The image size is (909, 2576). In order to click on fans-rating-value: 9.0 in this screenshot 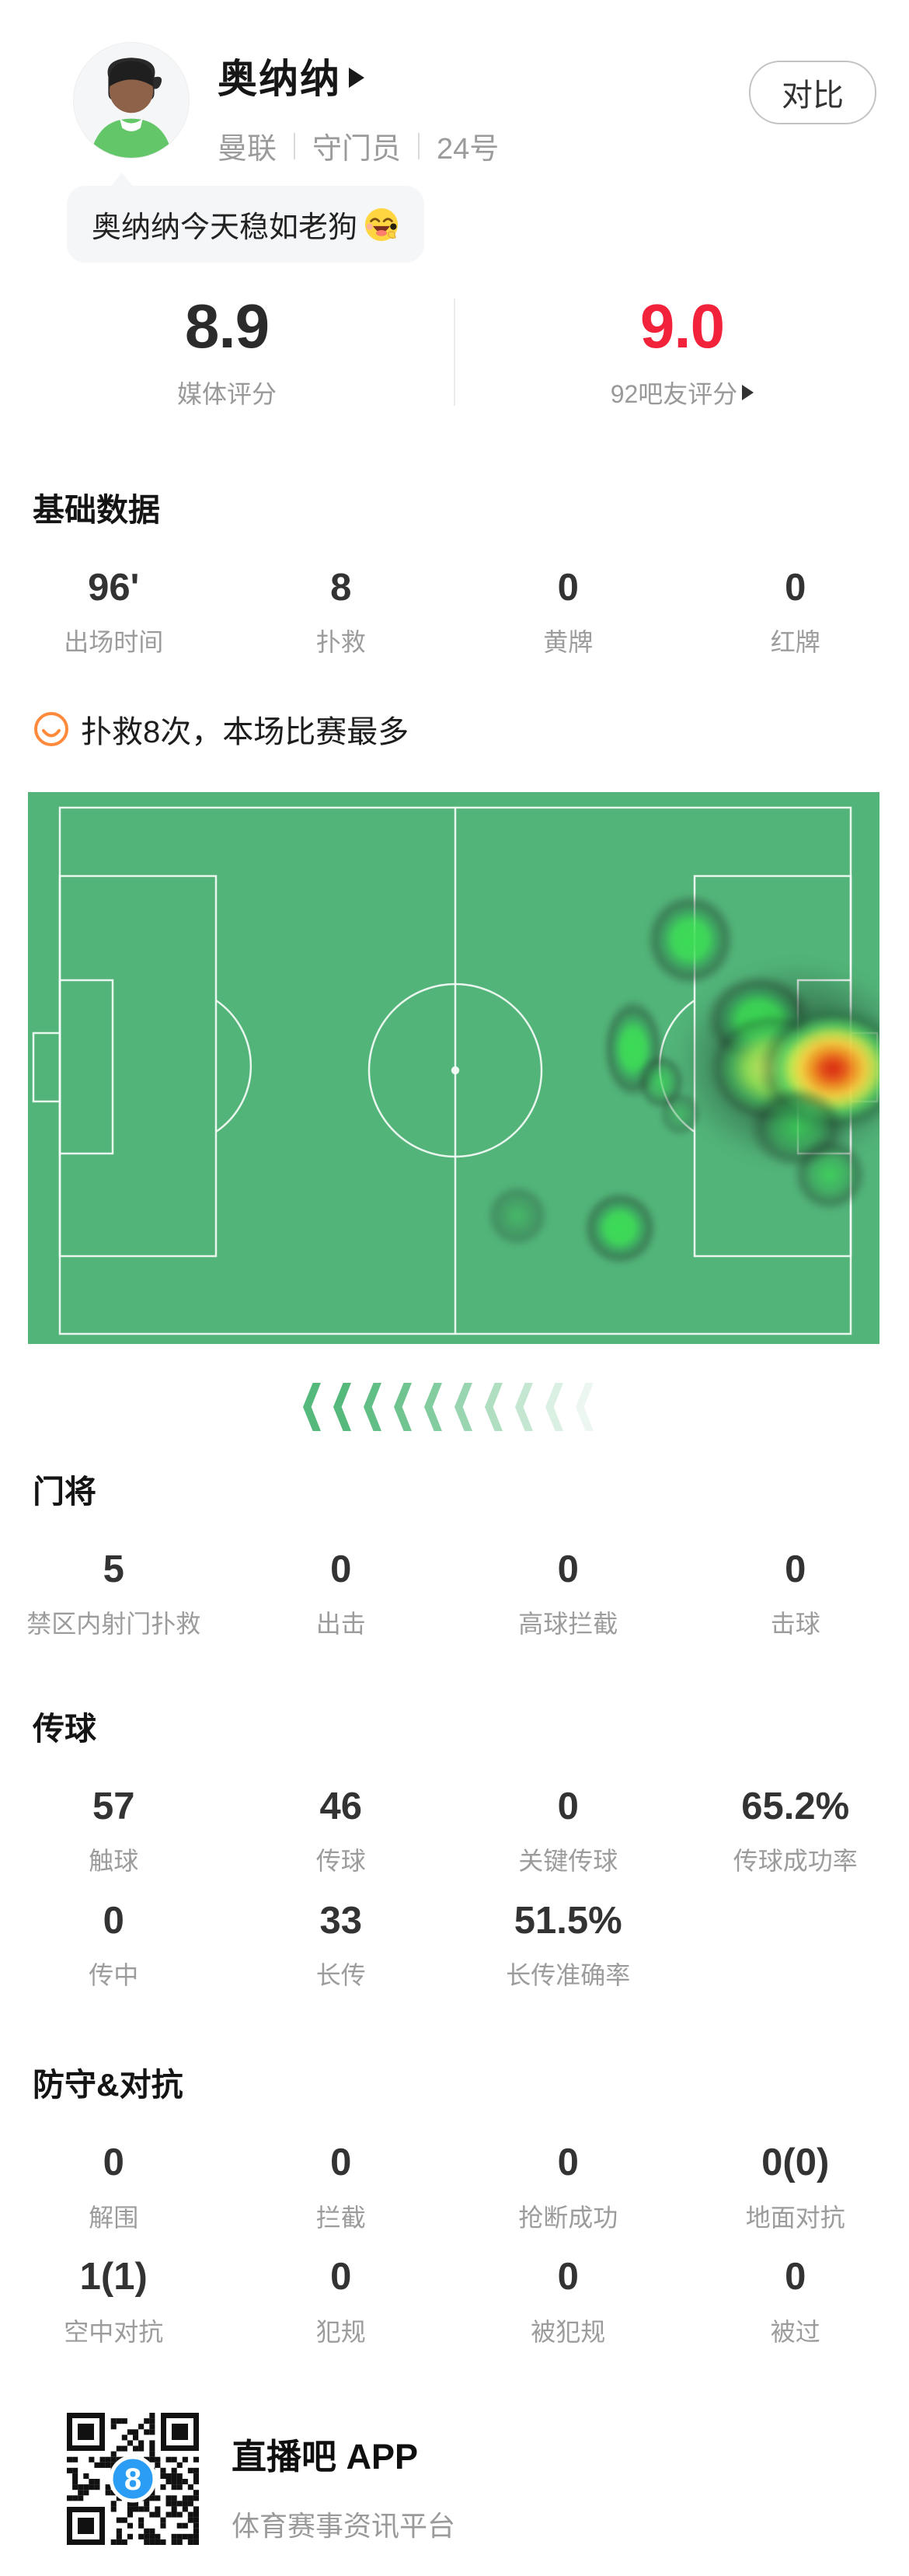, I will do `click(682, 326)`.